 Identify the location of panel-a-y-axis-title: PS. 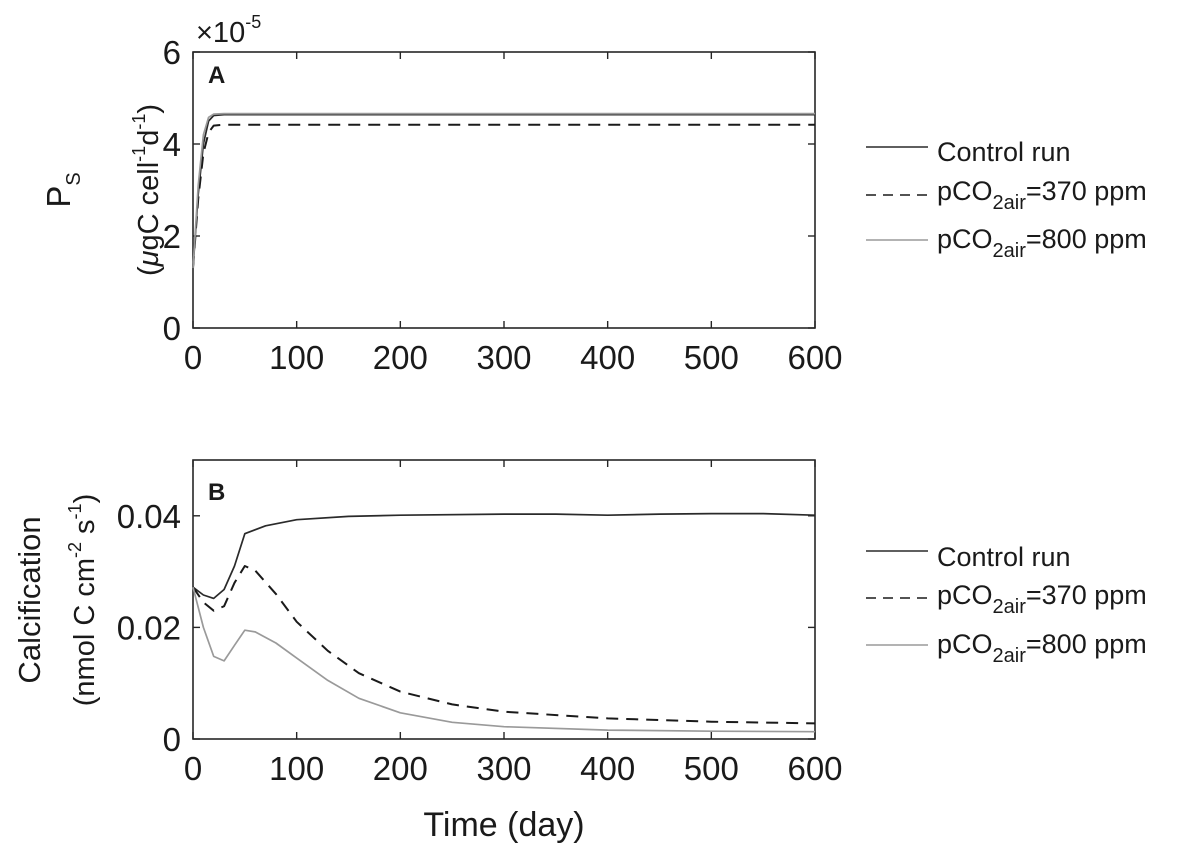
(62, 189).